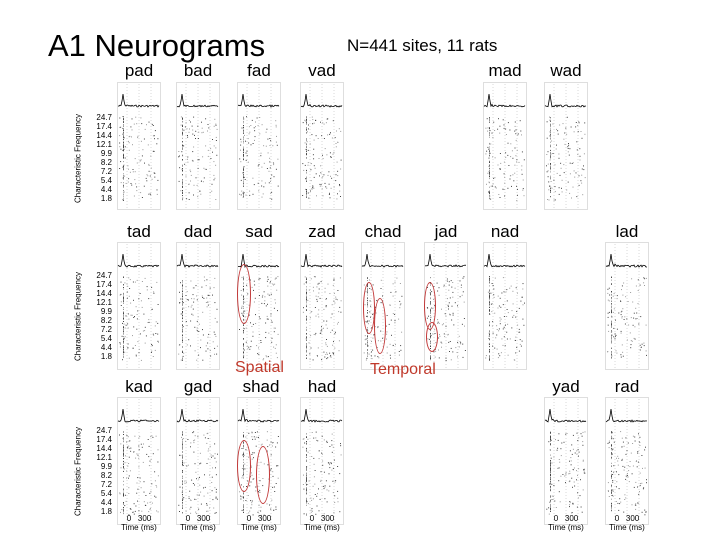 This screenshot has width=720, height=540. What do you see at coordinates (626, 260) in the screenshot?
I see `average-trace` at bounding box center [626, 260].